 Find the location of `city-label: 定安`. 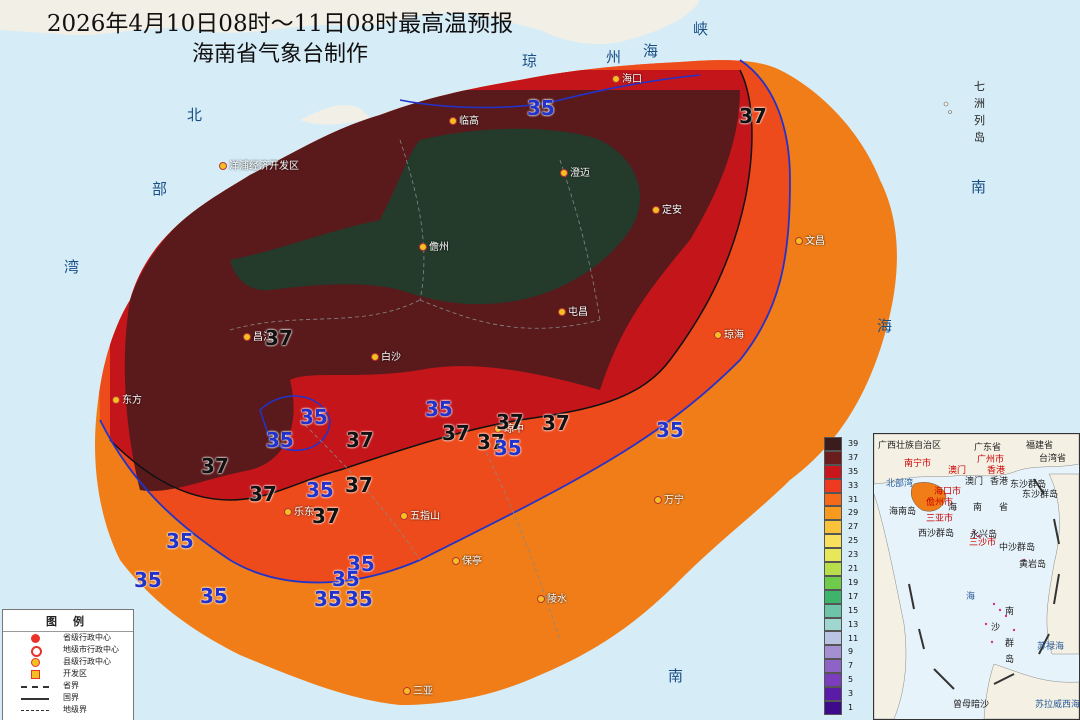

city-label: 定安 is located at coordinates (667, 208).